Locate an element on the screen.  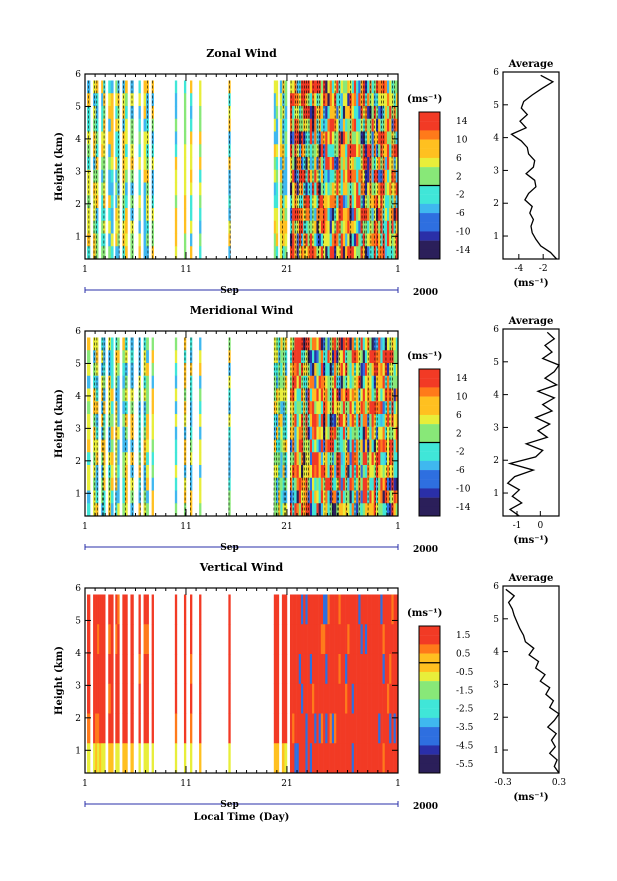
month-label: Sep is located at coordinates (229, 805).